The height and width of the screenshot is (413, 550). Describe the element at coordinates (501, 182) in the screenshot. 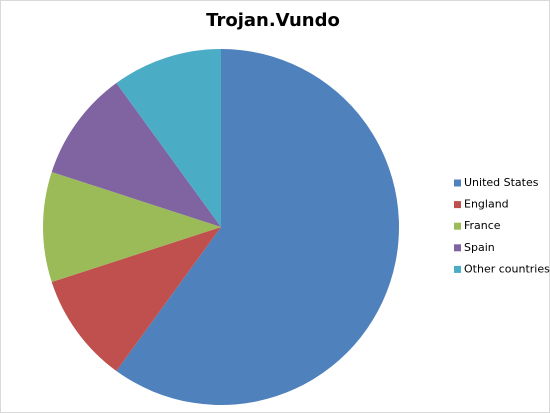

I see `legend-label: United States` at that location.